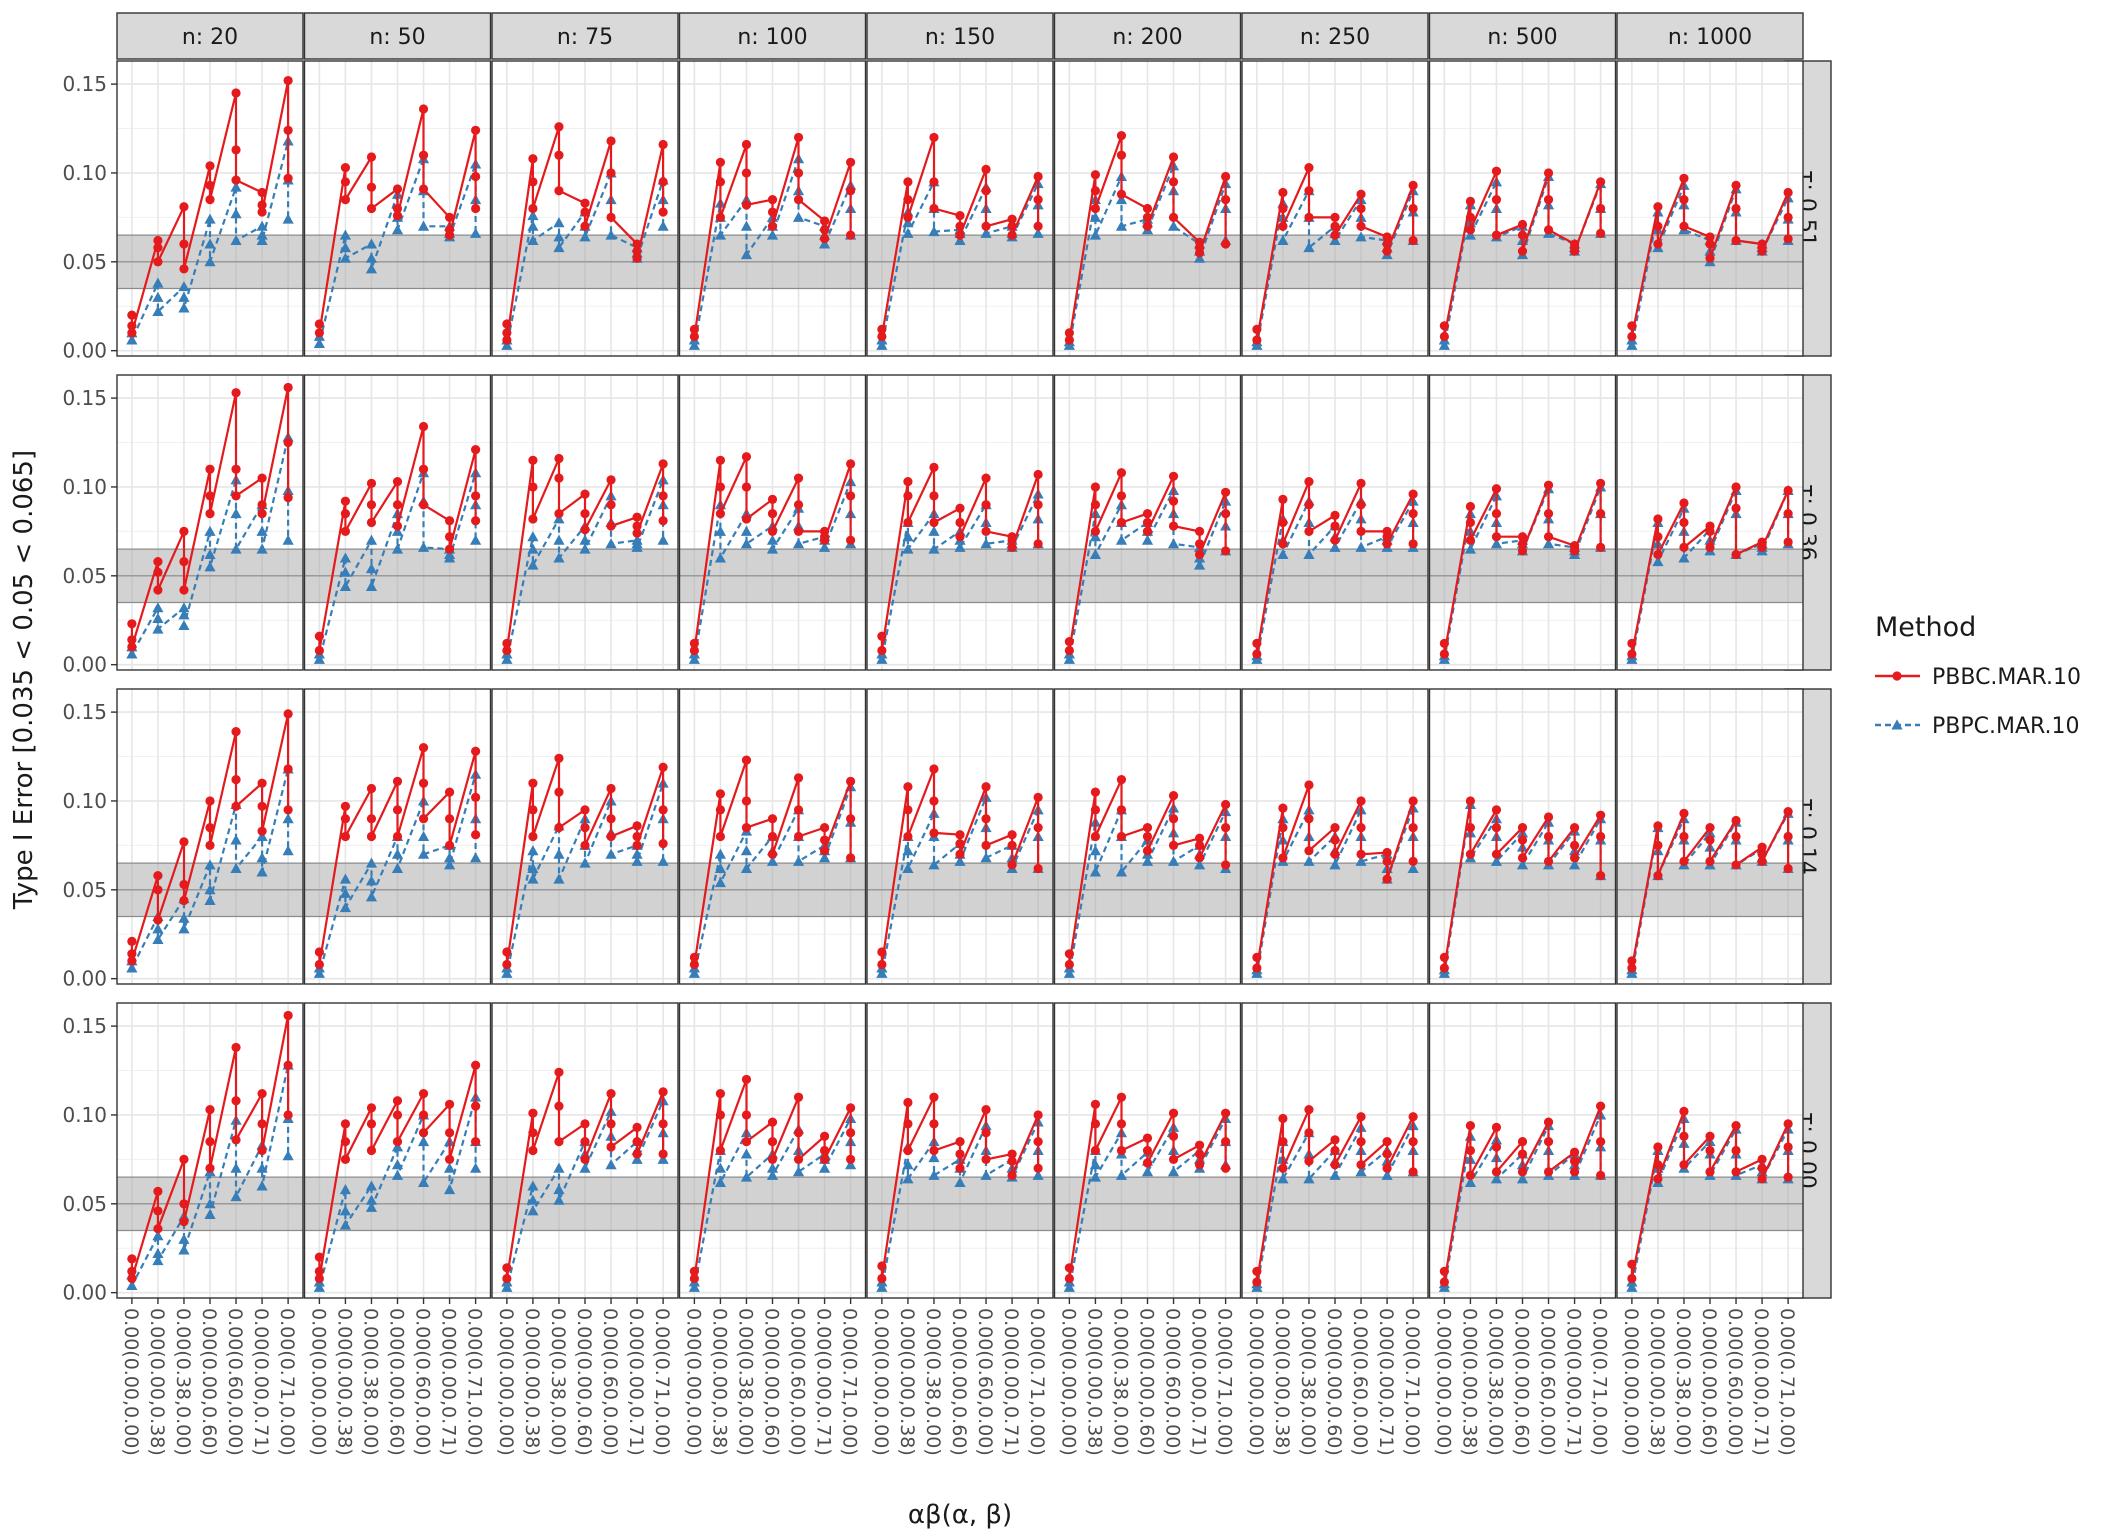 The height and width of the screenshot is (1540, 2112). I want to click on legend: Method PBBC.MAR.10 PBPC.MAR.10, so click(1978, 675).